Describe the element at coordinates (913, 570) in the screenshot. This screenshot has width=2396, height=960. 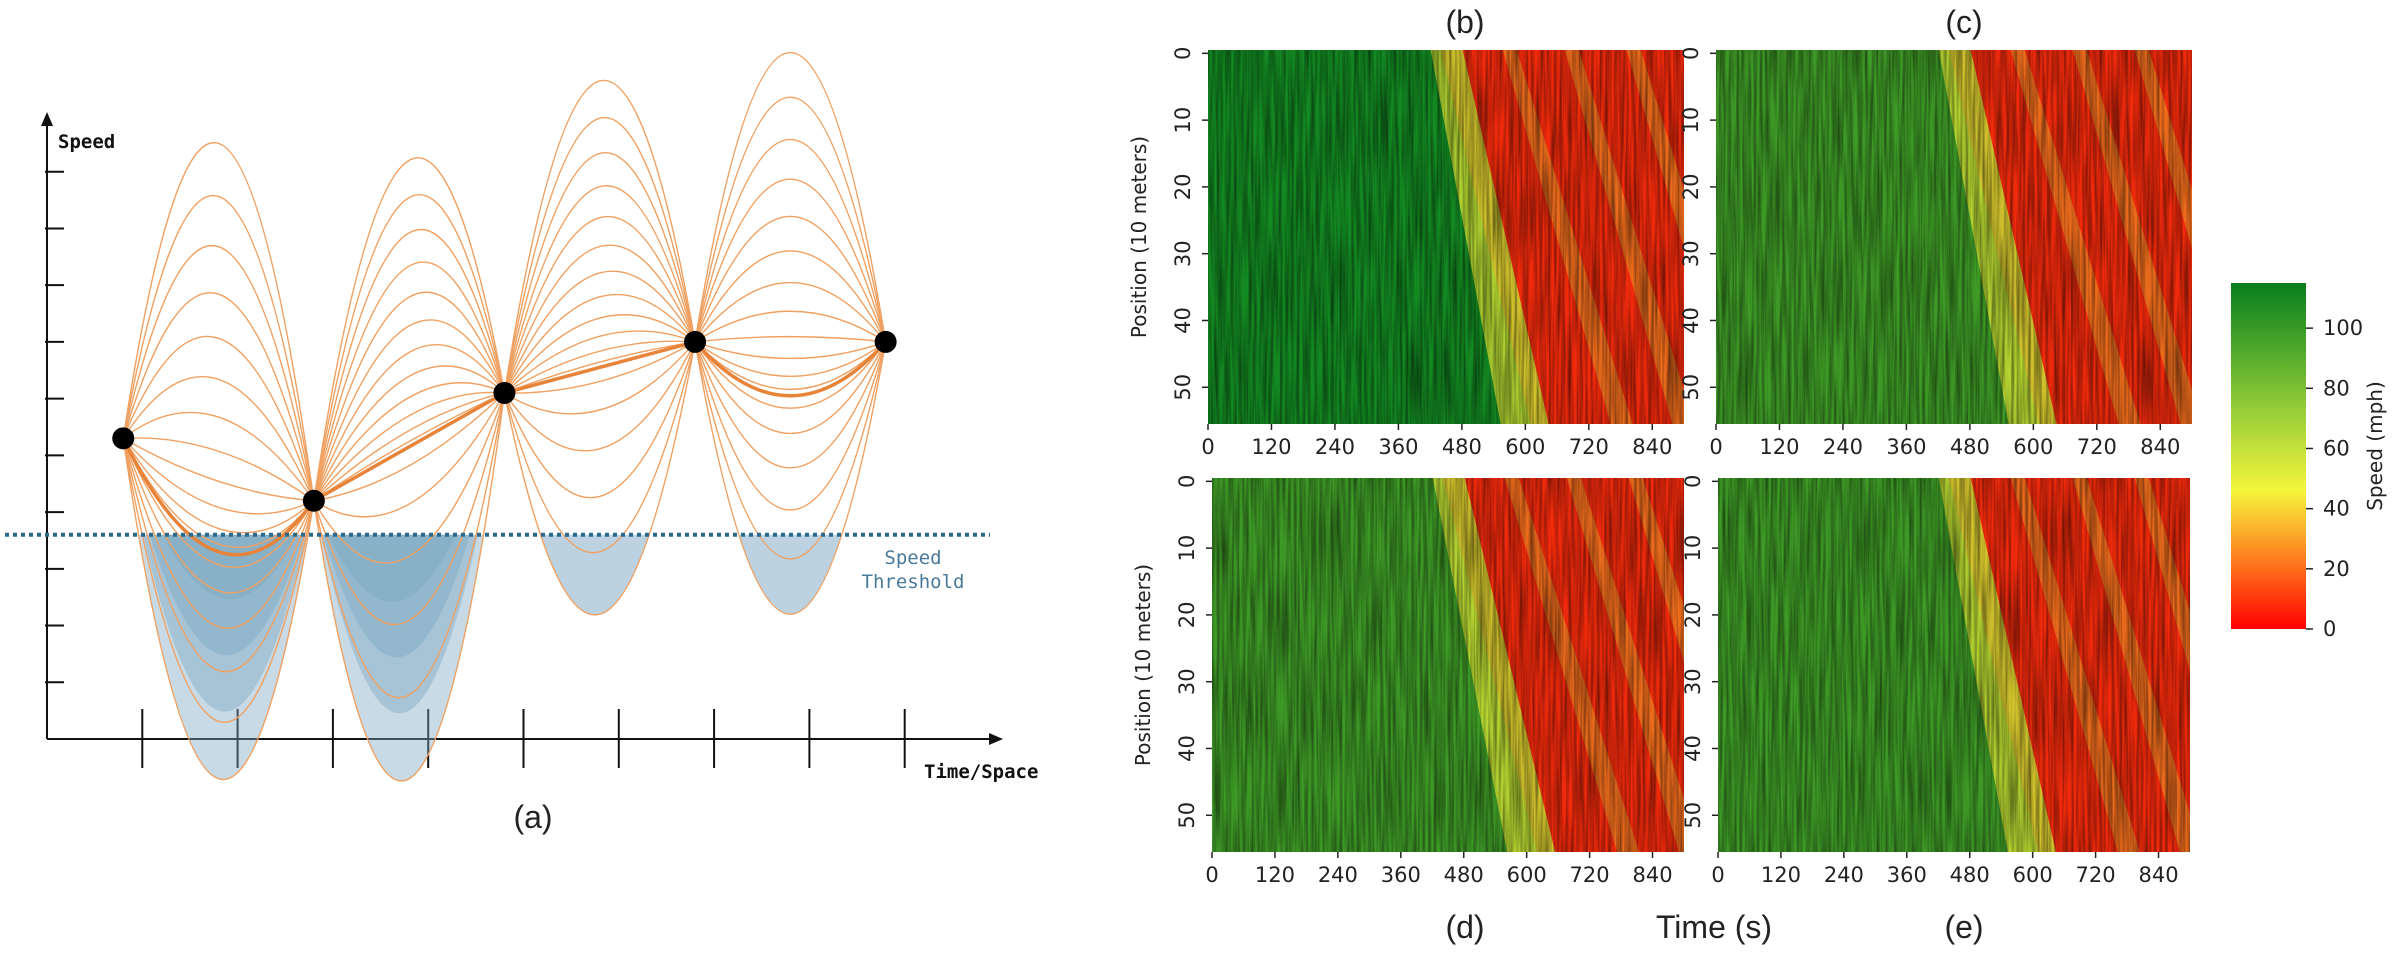
I see `threshold-annotation: Speed Threshold` at that location.